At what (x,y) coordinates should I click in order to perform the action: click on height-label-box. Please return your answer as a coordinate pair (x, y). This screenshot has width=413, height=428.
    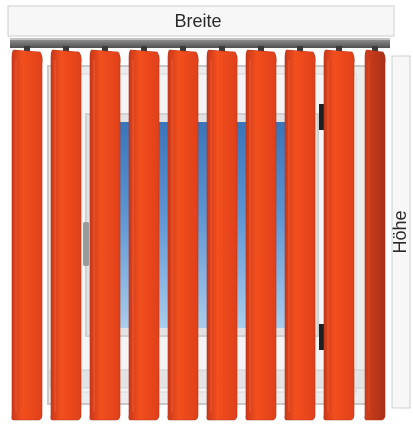
    Looking at the image, I should click on (401, 232).